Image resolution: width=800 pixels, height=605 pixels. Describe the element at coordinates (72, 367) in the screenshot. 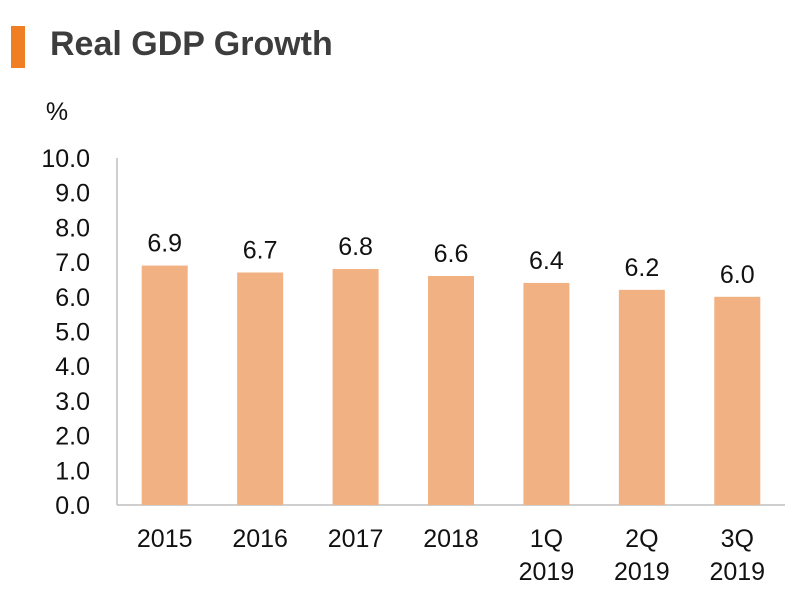

I see `y-tick-label: 4.0` at that location.